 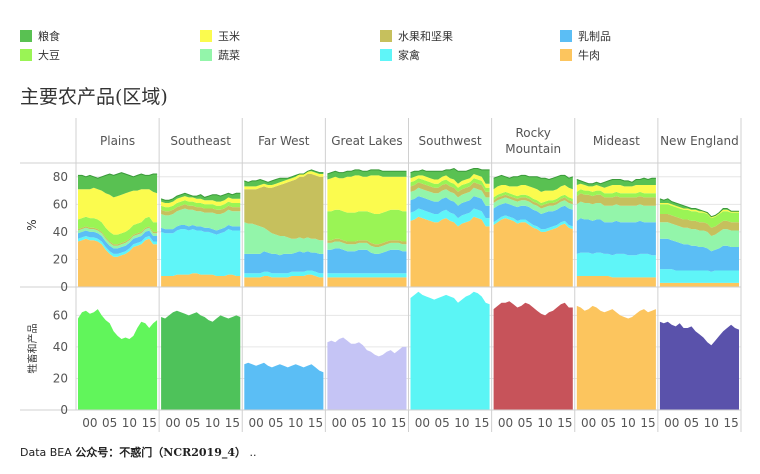 I want to click on chart-title: 主要农产品(区域), so click(x=94, y=97).